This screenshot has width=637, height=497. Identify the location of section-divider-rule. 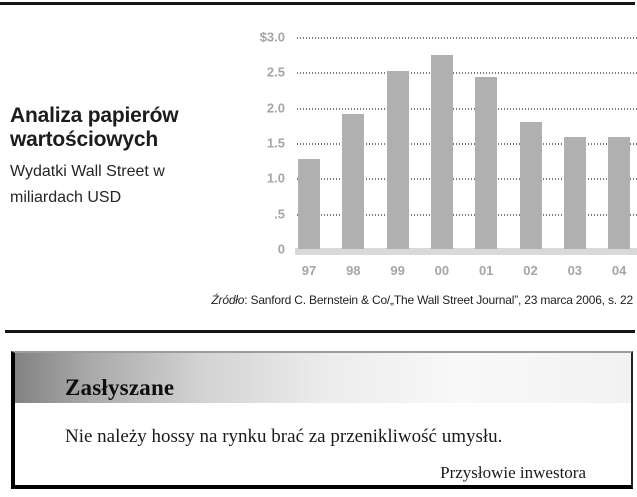
(320, 331).